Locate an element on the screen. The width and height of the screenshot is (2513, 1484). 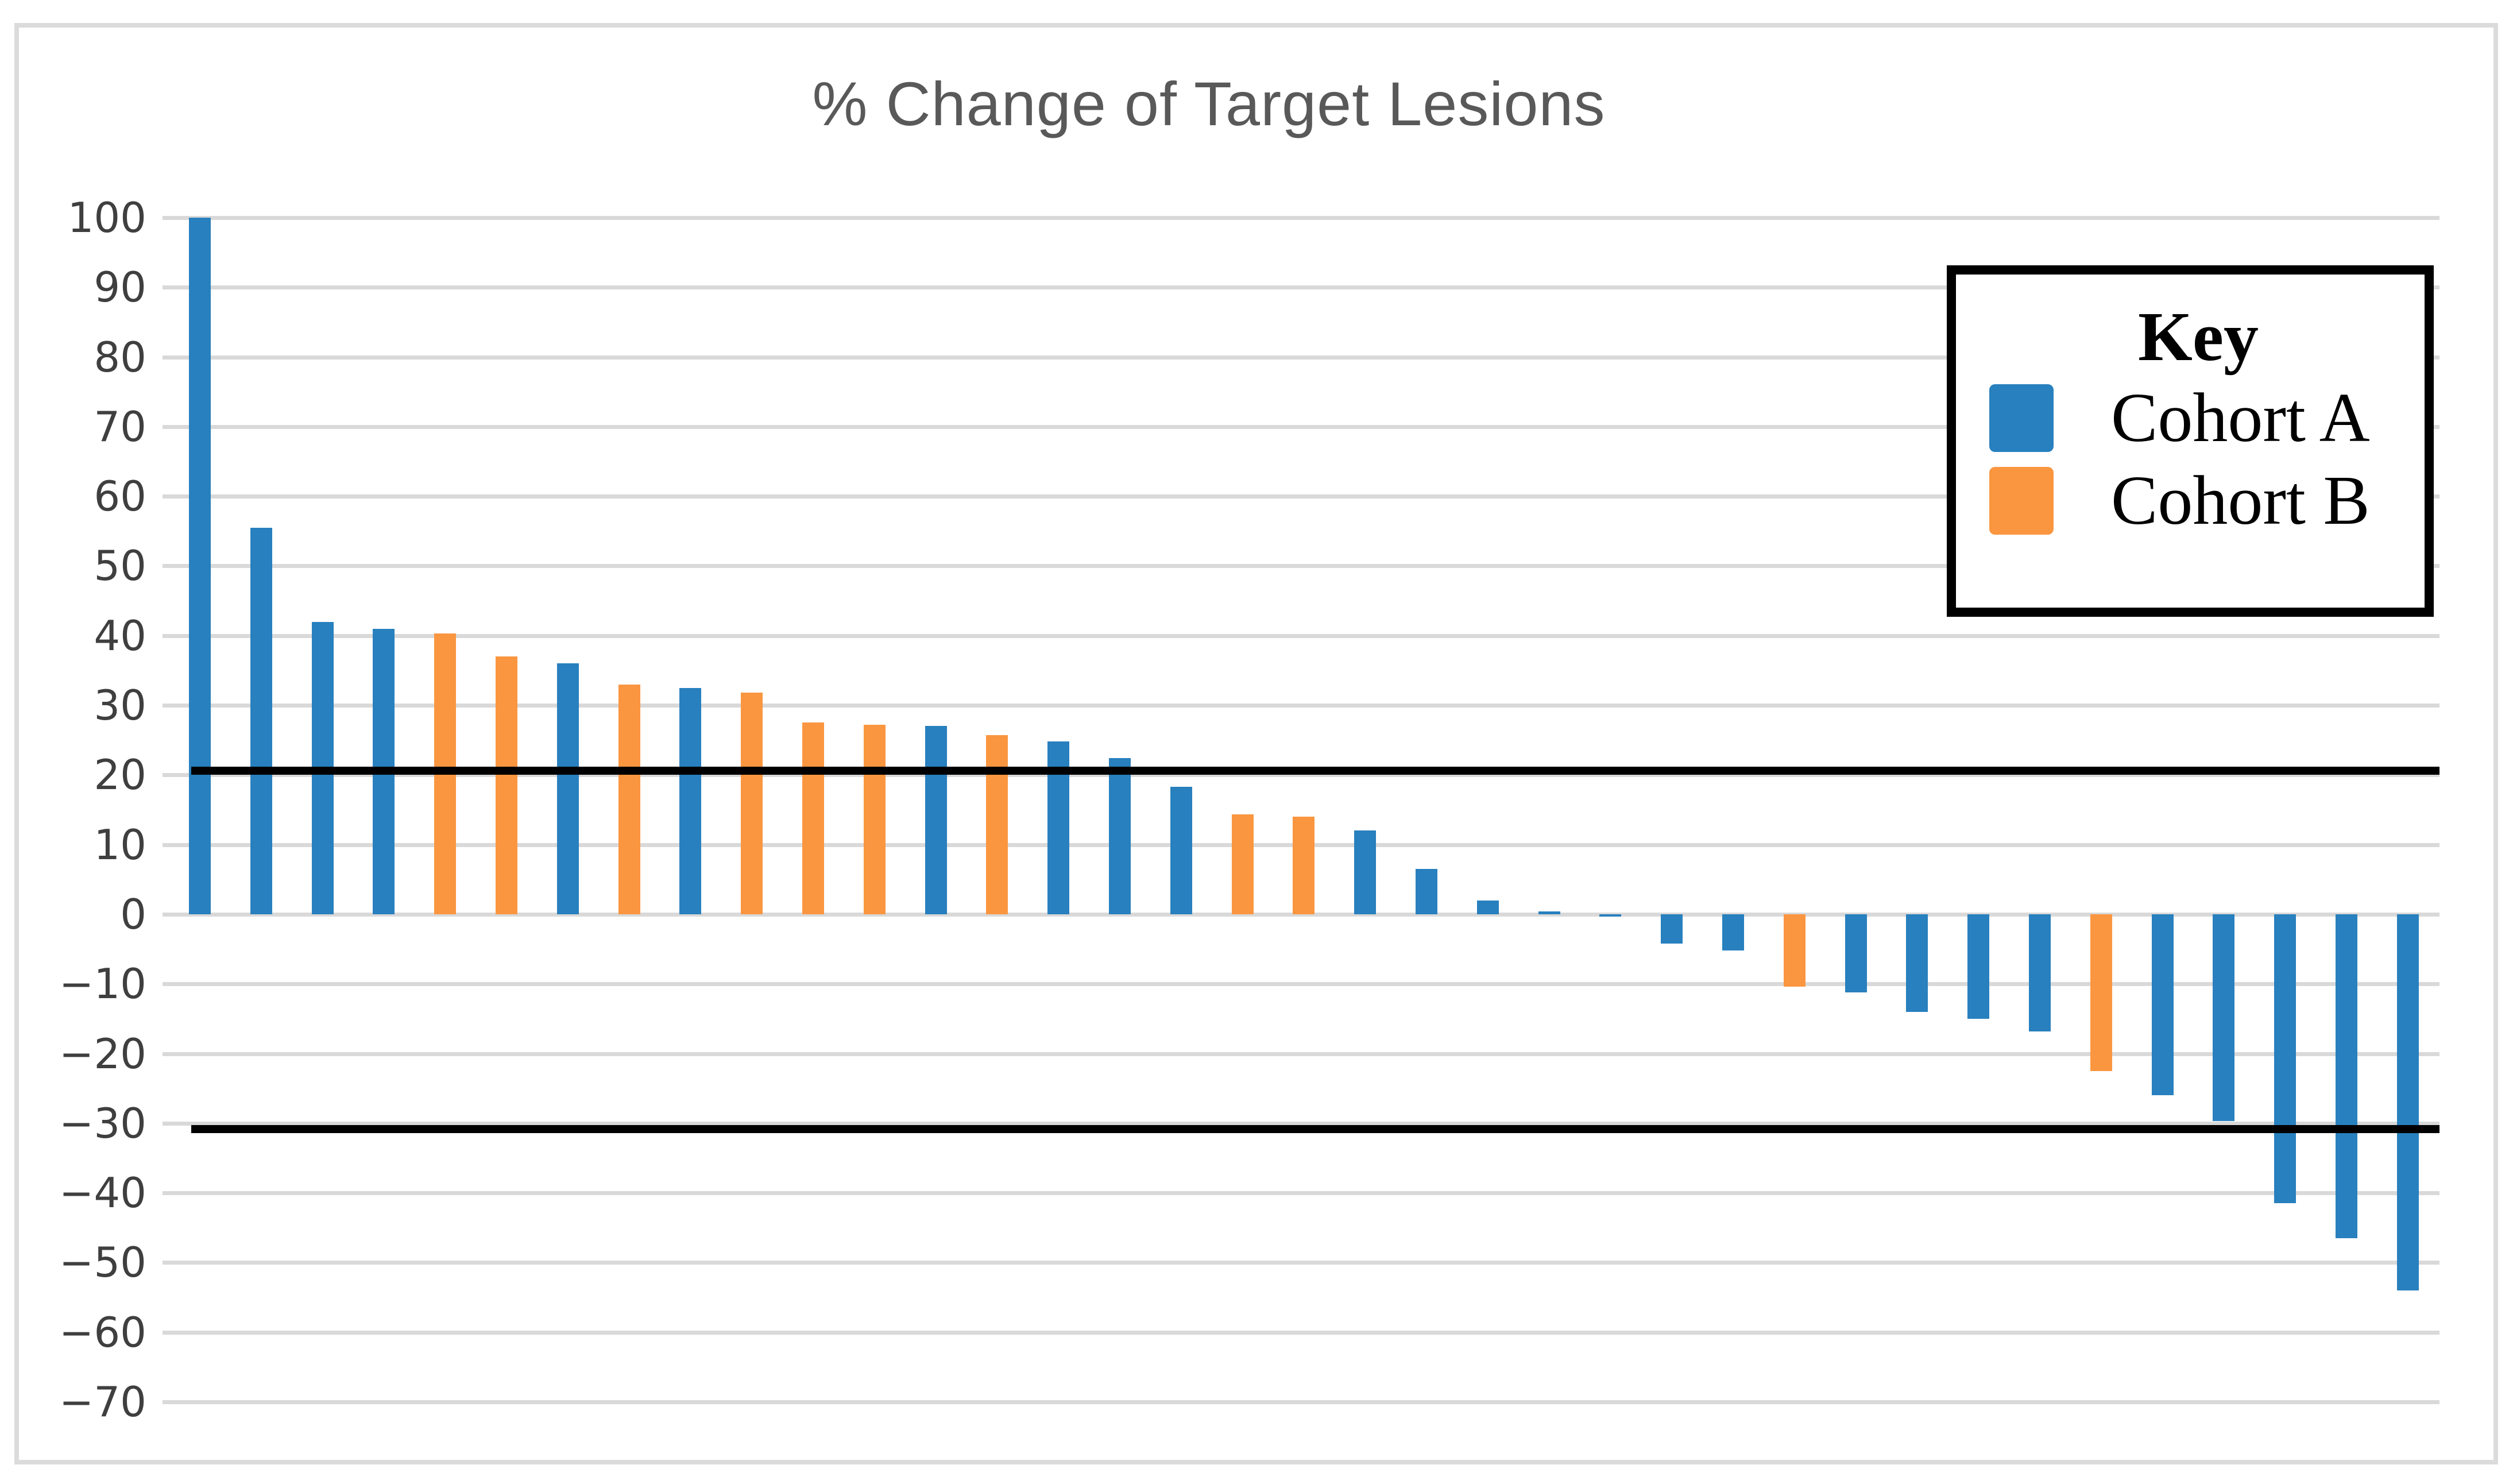
legend-row-cohort-a: Cohort A is located at coordinates (2198, 418).